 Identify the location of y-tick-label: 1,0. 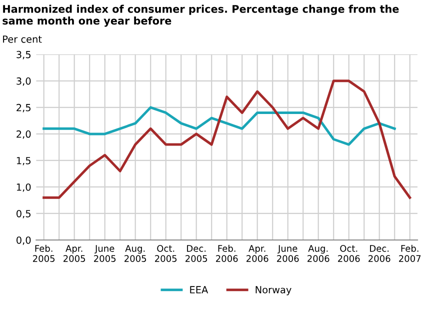
(23, 187).